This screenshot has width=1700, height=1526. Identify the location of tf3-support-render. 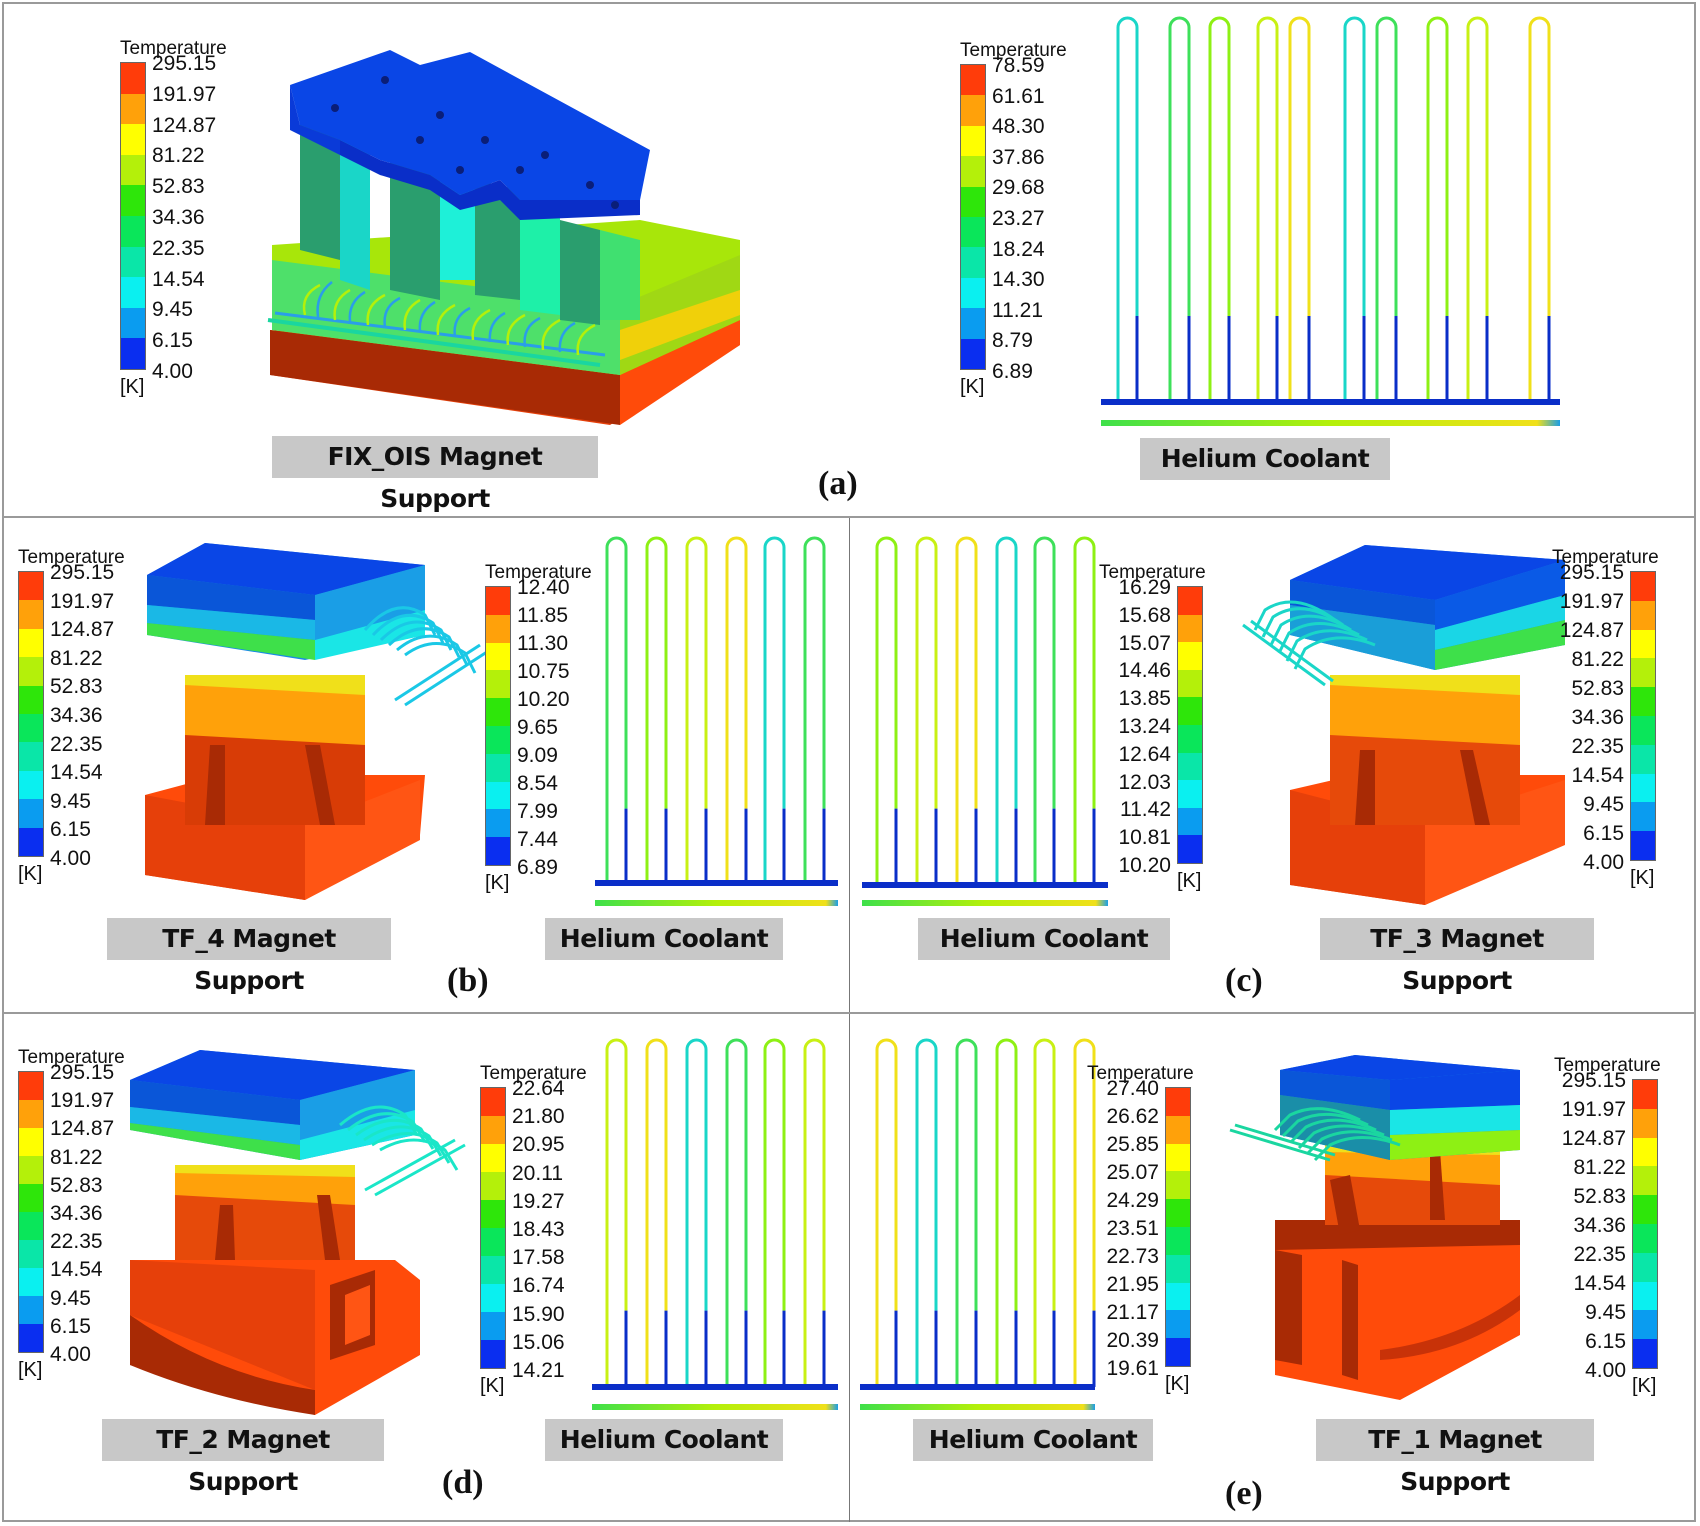
(1403, 725).